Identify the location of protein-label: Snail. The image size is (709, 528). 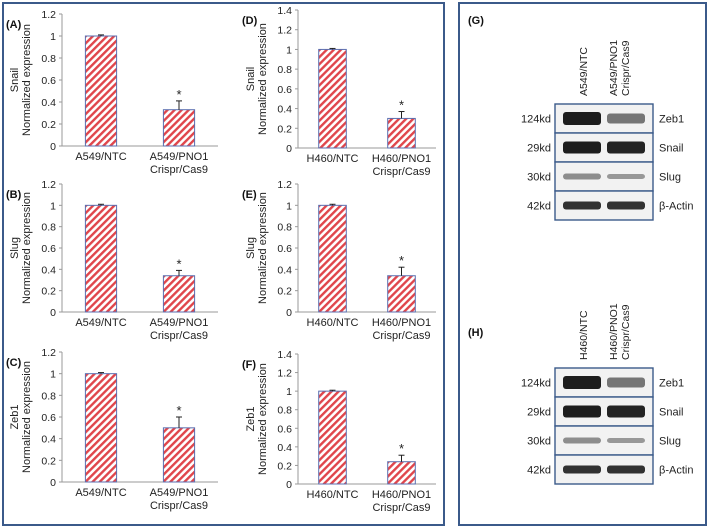
(671, 413).